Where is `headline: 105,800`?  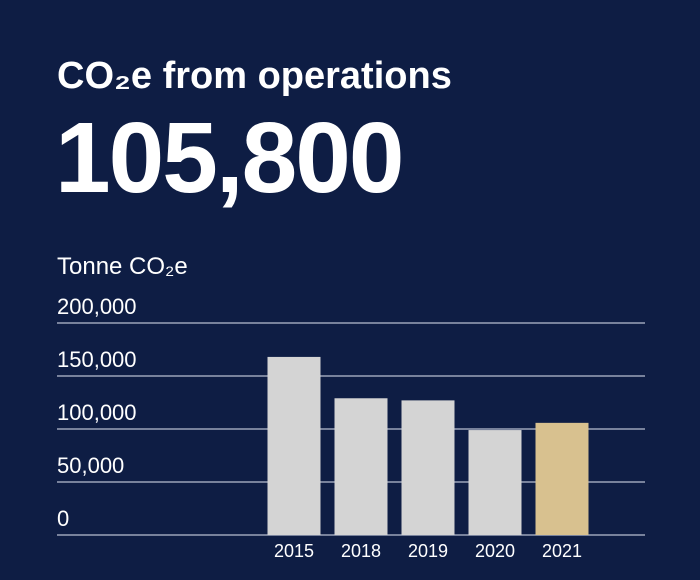
headline: 105,800 is located at coordinates (228, 158).